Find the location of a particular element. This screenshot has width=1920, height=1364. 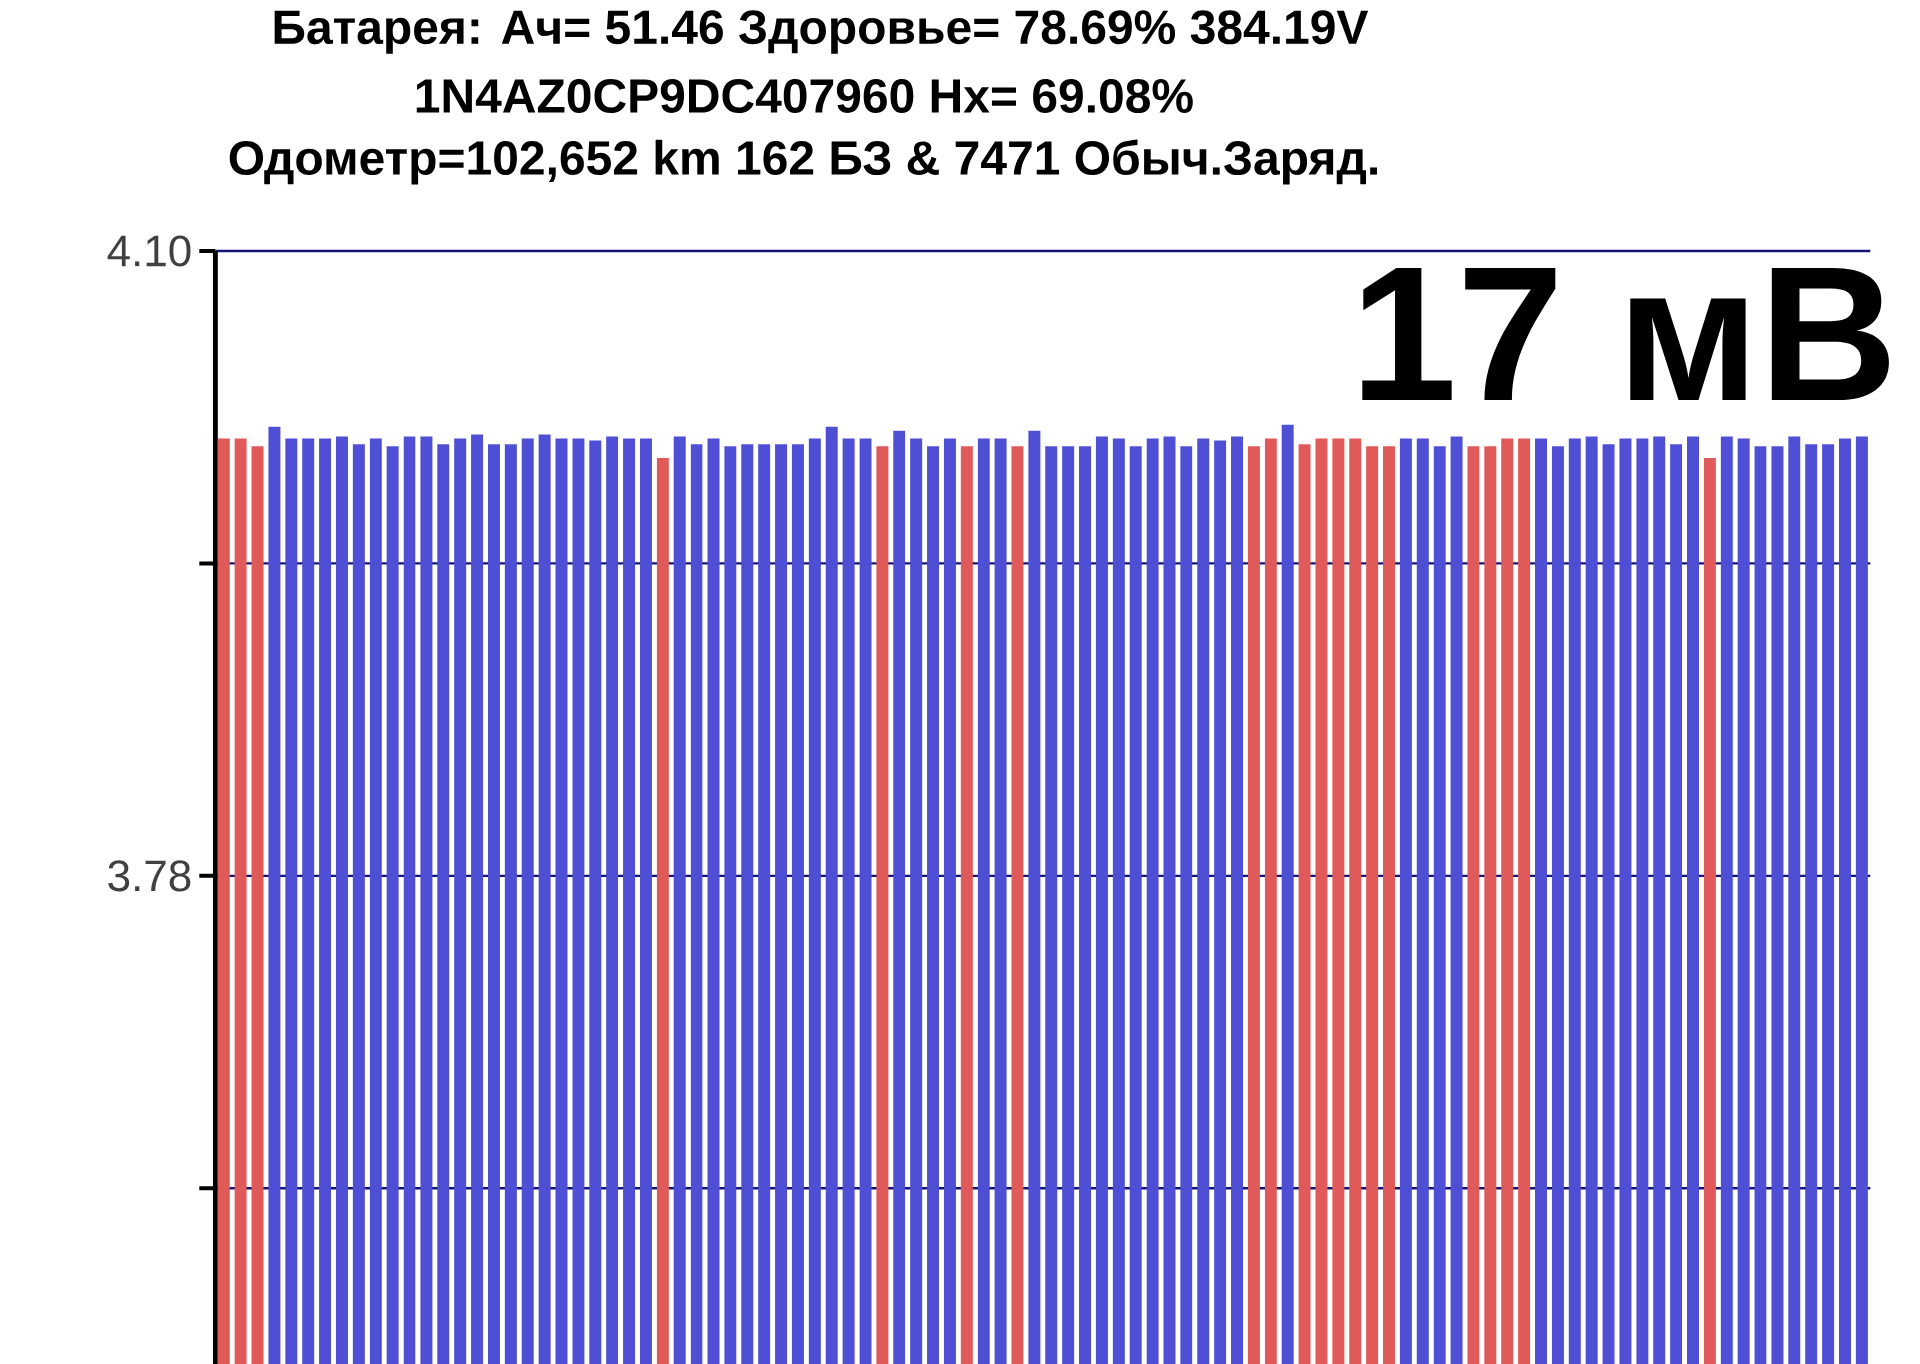

y-tick-label: 3.78 is located at coordinates (149, 876).